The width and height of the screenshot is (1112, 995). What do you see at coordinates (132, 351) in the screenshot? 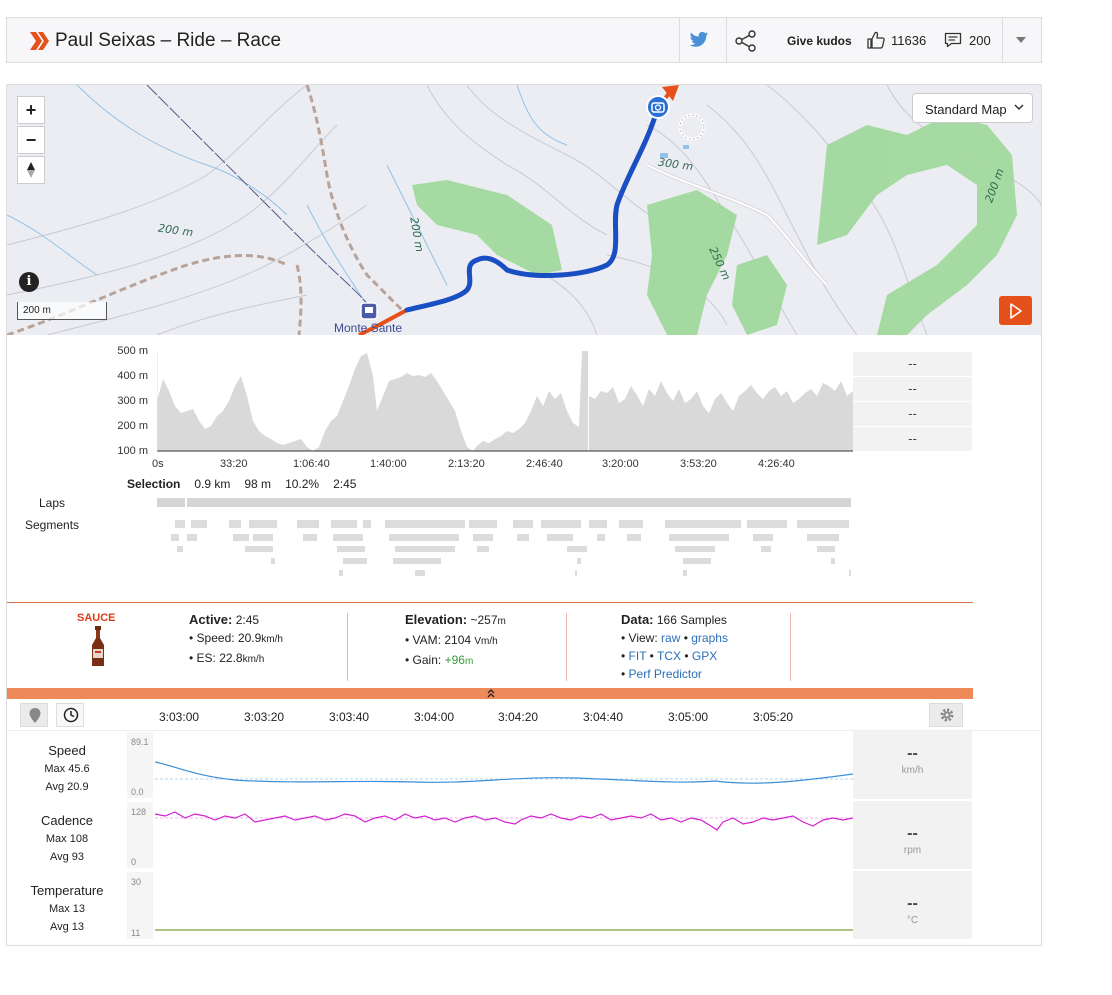
I see `elevation-y-tick: 500 m` at bounding box center [132, 351].